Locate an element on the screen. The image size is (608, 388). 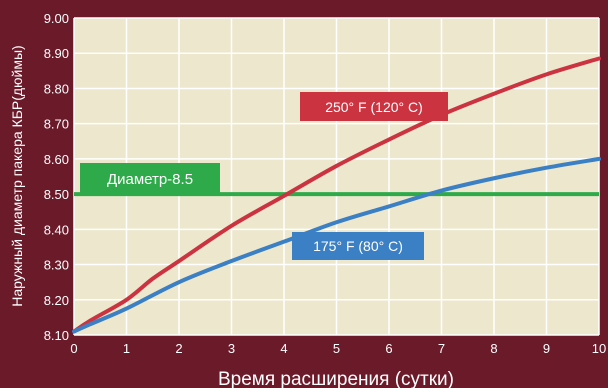
series-label-175: 175° F (80° C) is located at coordinates (358, 246).